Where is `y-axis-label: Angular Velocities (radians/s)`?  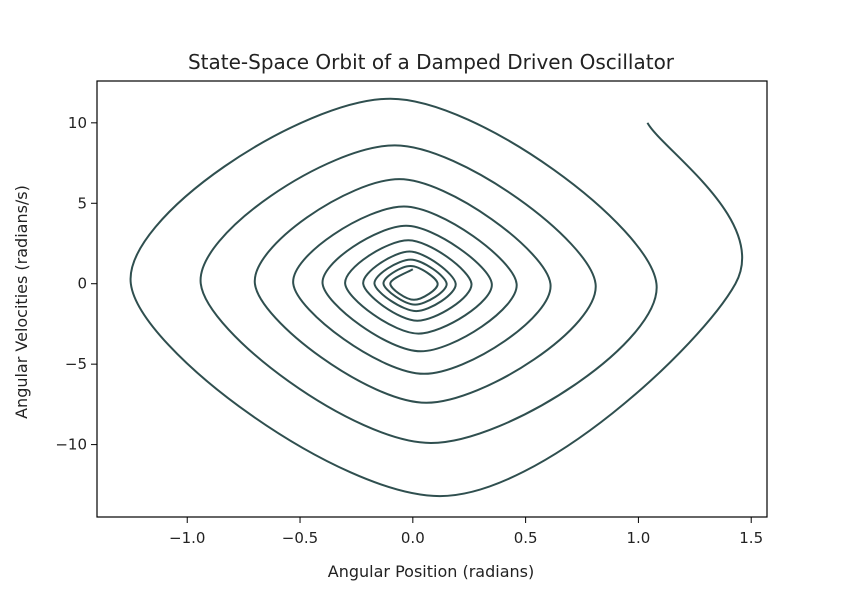 y-axis-label: Angular Velocities (radians/s) is located at coordinates (21, 302).